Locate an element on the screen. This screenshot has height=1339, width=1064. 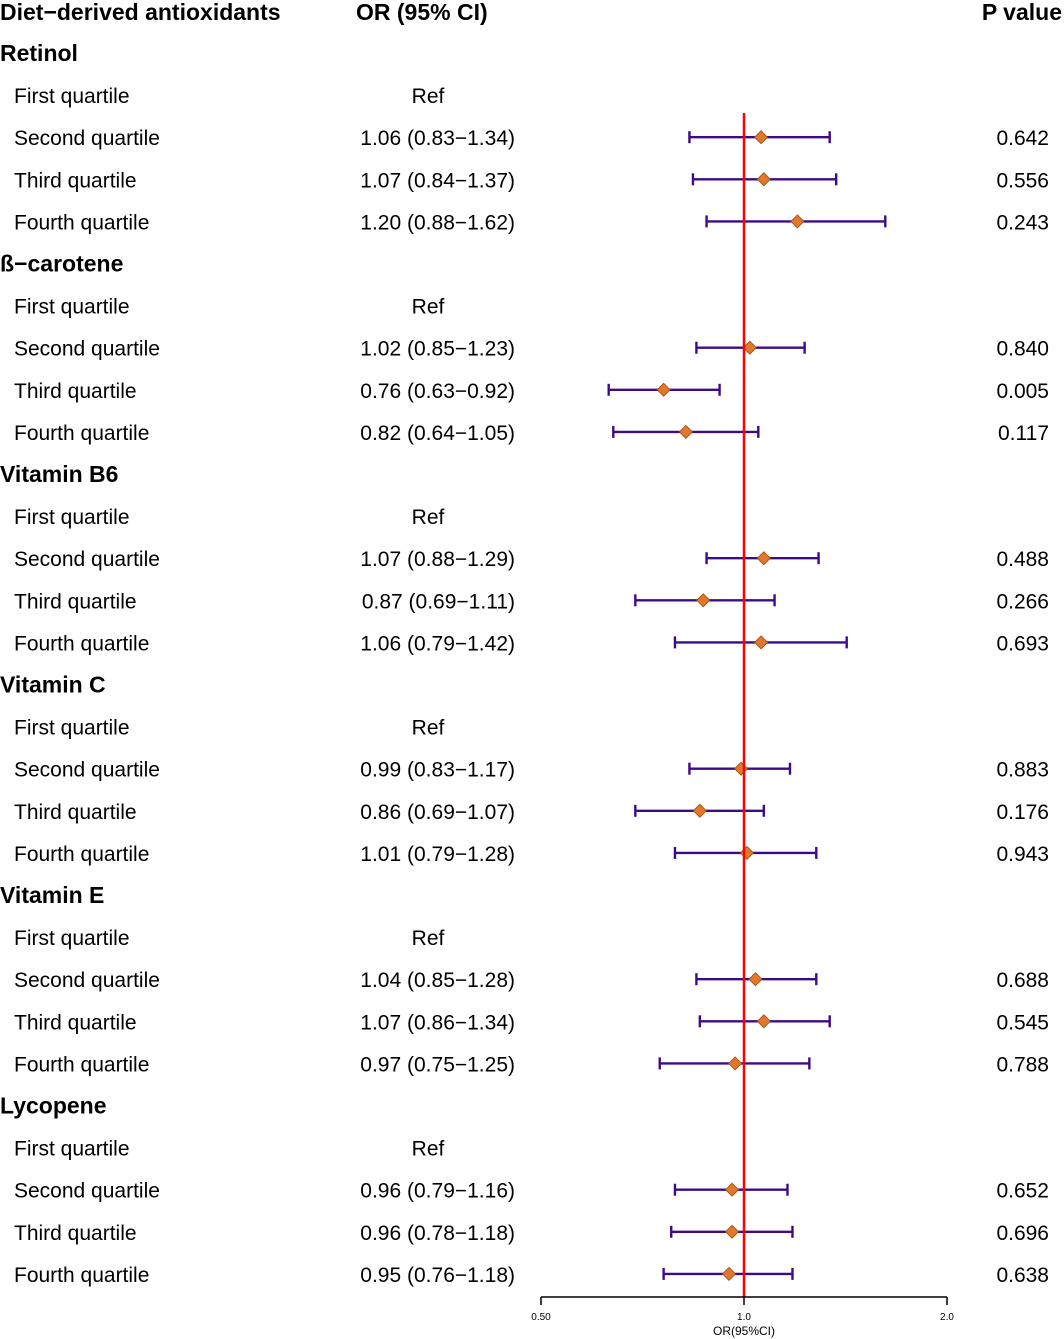
row-or-text: 0.97 (0.75−1.25) is located at coordinates (437, 1064).